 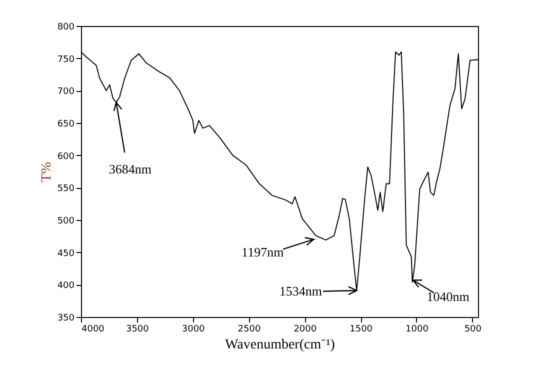 I want to click on x-tick-label: 1500, so click(x=361, y=329).